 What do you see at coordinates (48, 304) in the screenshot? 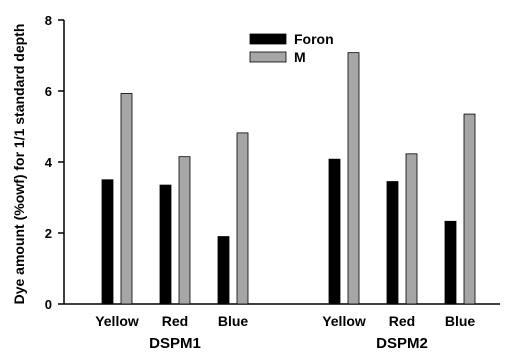
I see `y-tick-label: 0` at bounding box center [48, 304].